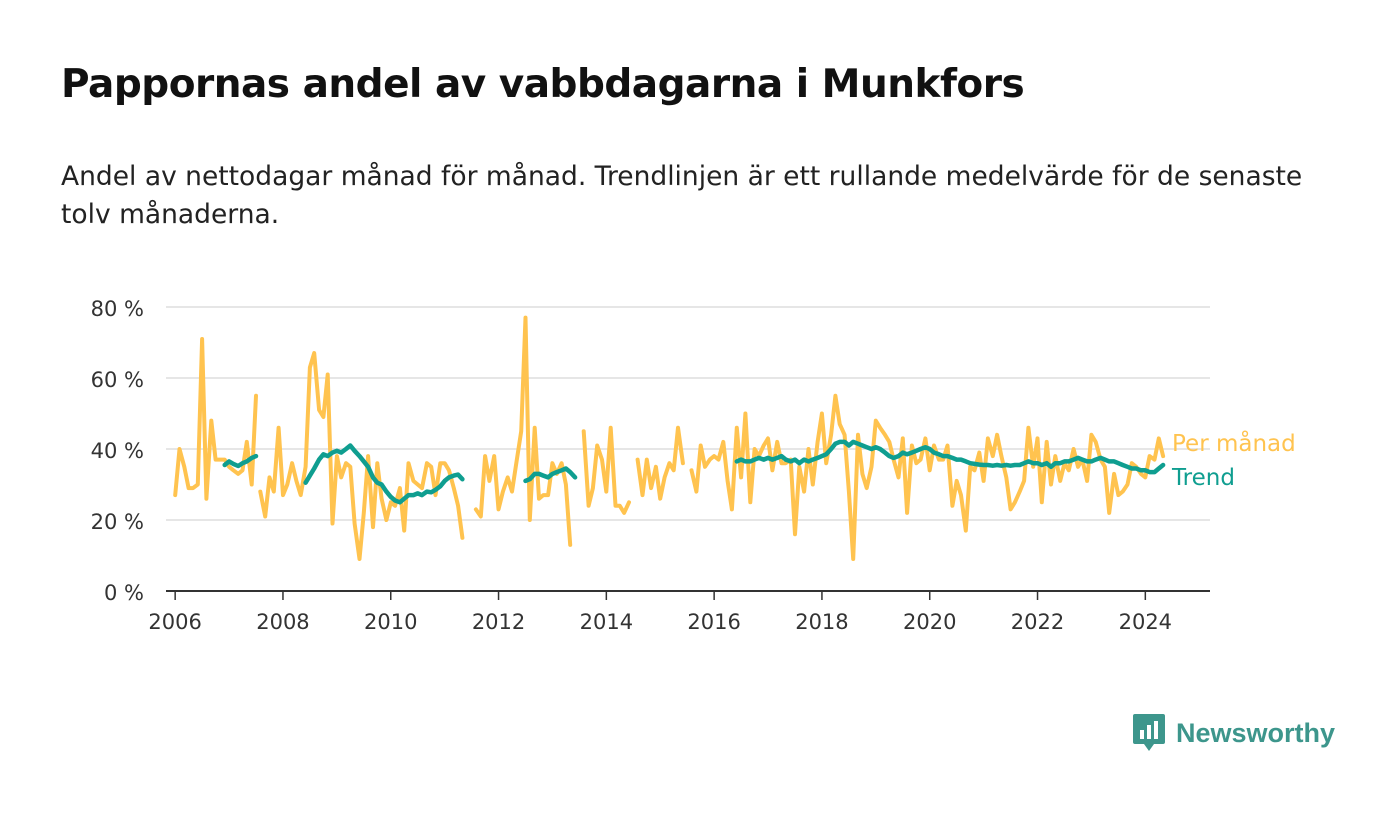  I want to click on x-tick-label: 2020, so click(929, 622).